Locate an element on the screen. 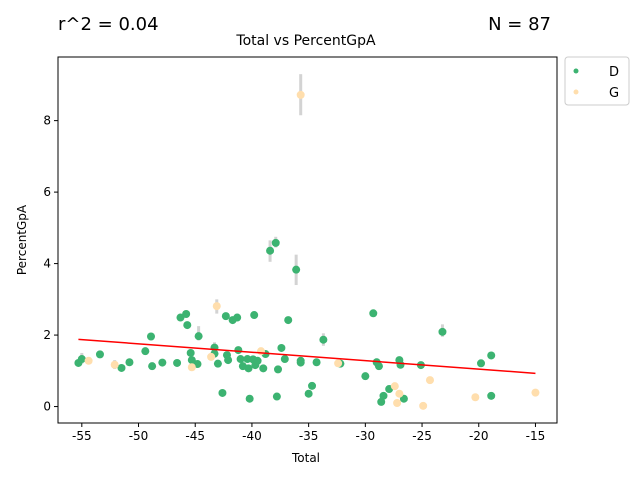 This screenshot has width=640, height=480. y-tick-label: 2 is located at coordinates (47, 335).